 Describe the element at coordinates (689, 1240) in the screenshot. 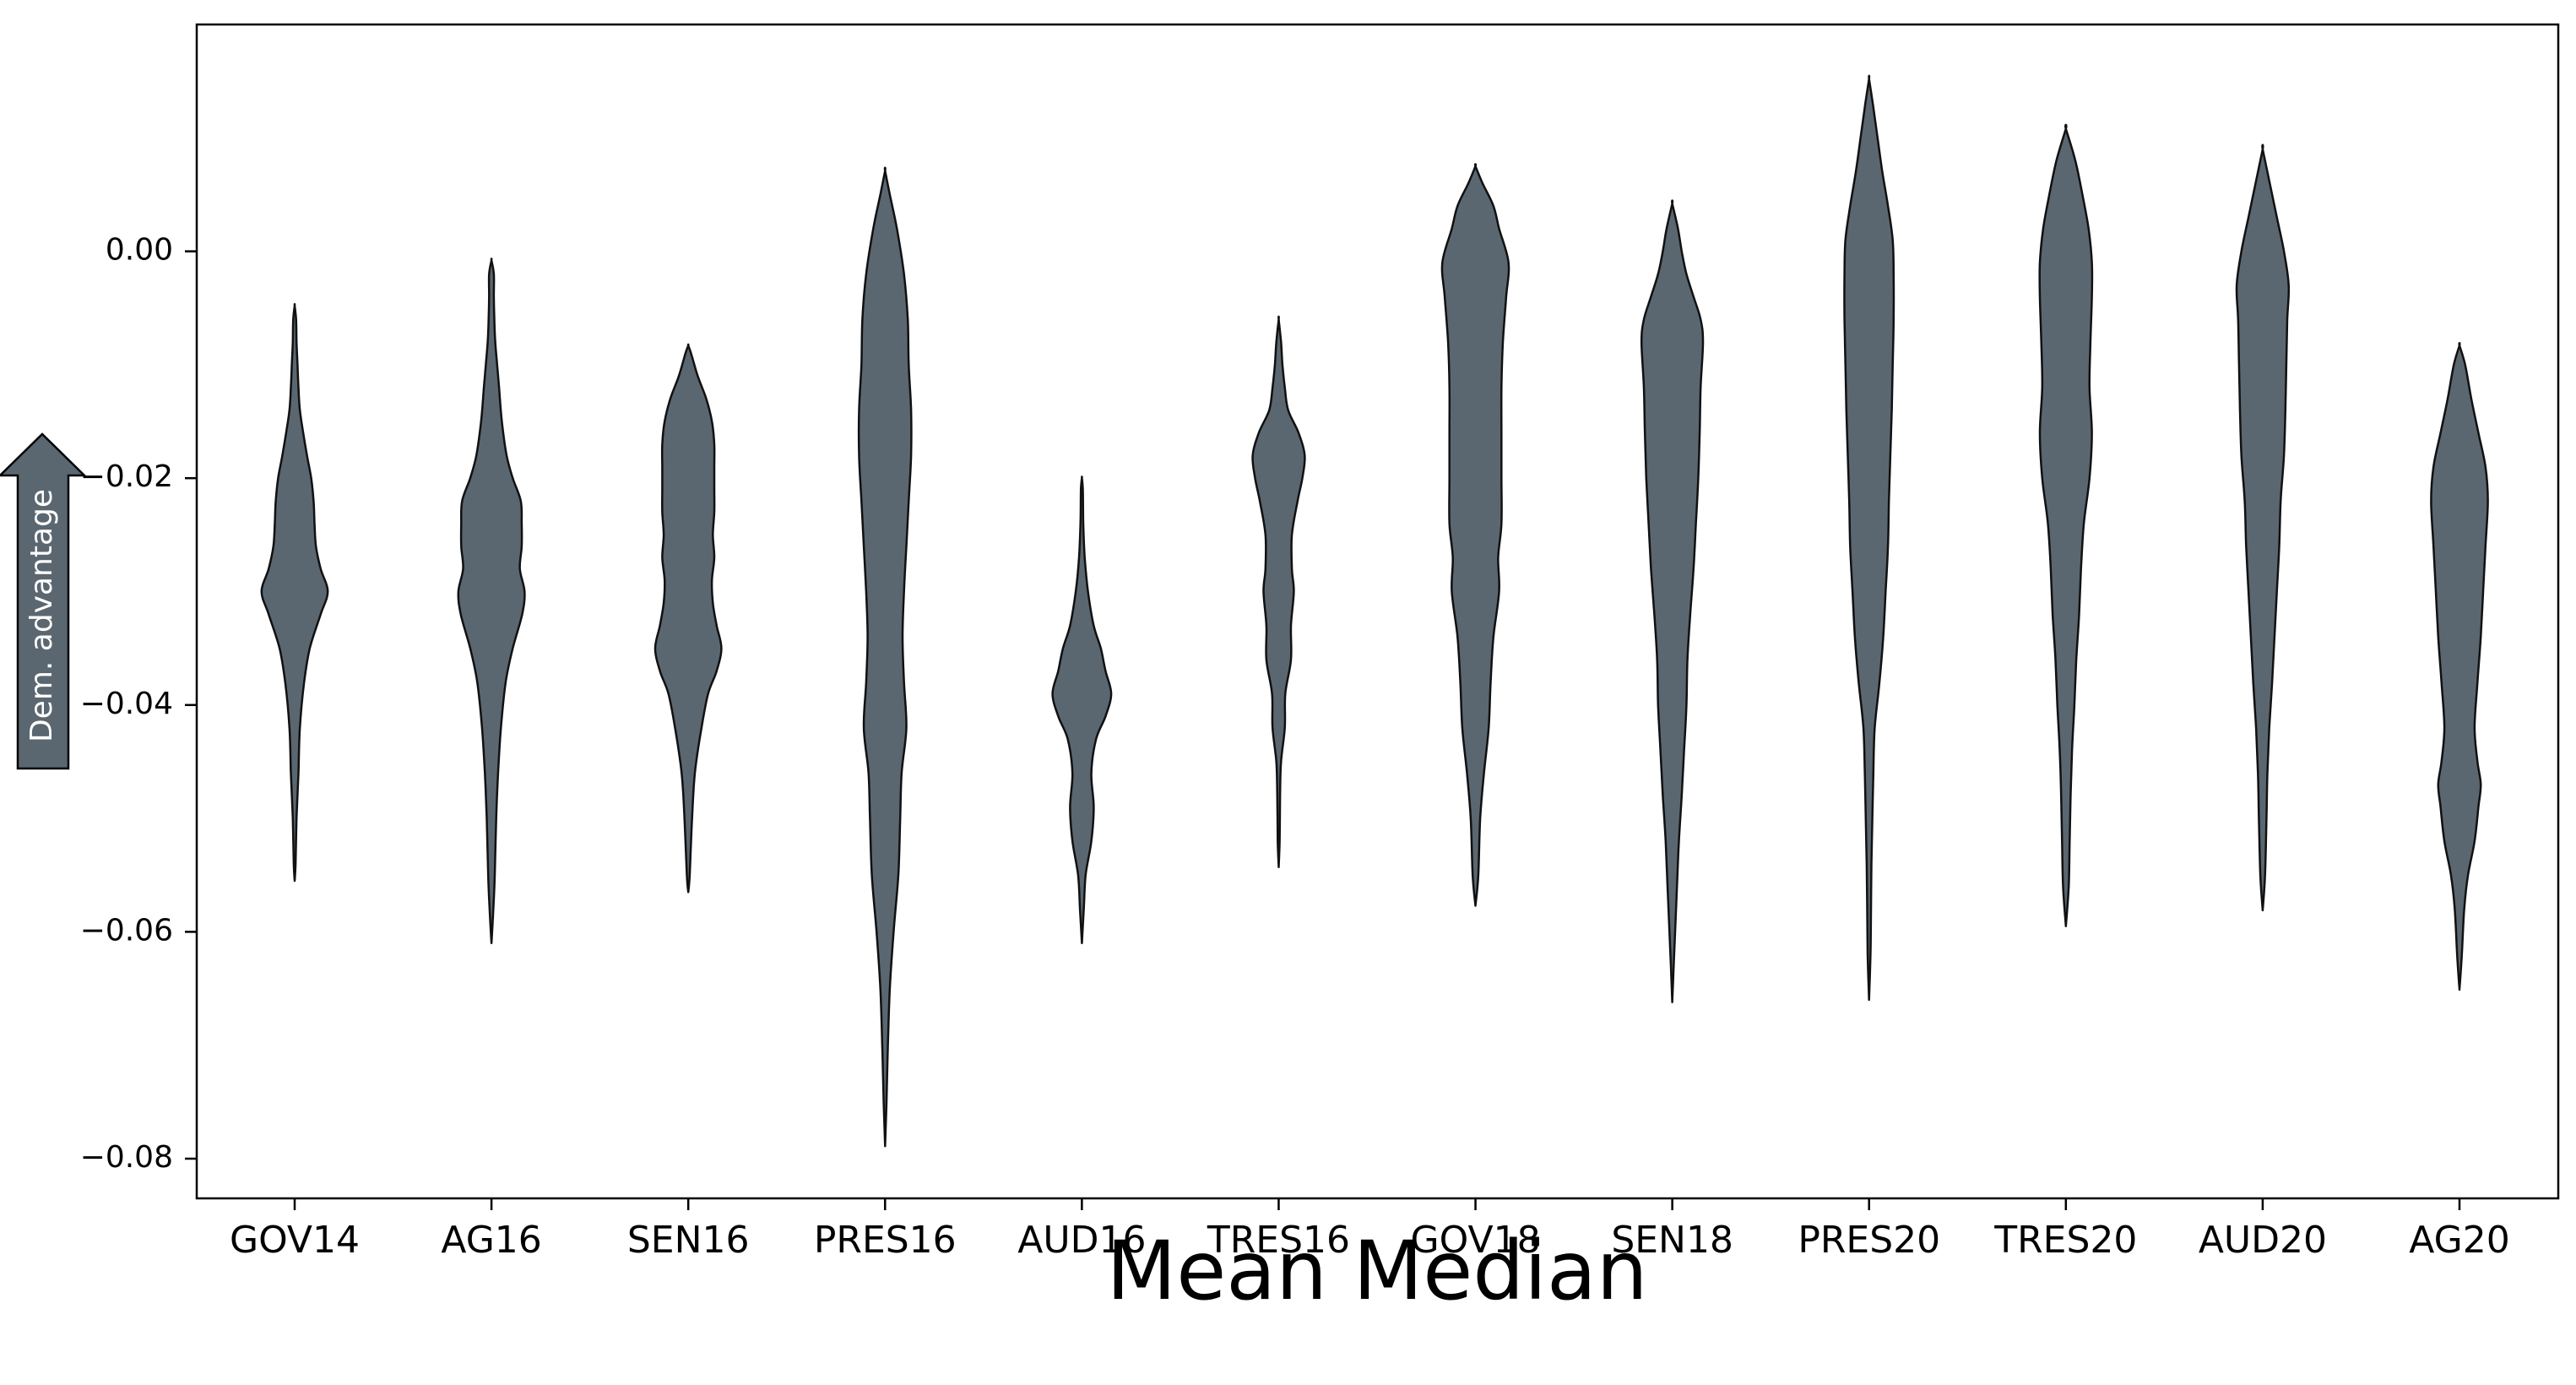

I see `x-tick-label-sen16: SEN16` at that location.